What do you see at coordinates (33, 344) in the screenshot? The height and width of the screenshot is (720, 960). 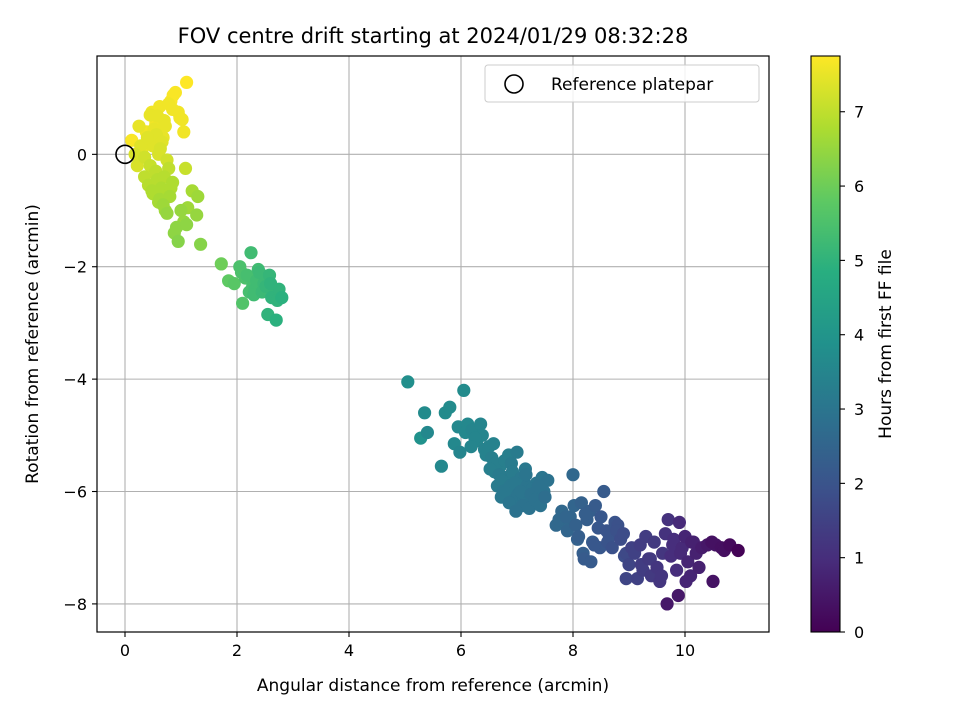 I see `y-axis-label: Rotation from reference (arcmin)` at bounding box center [33, 344].